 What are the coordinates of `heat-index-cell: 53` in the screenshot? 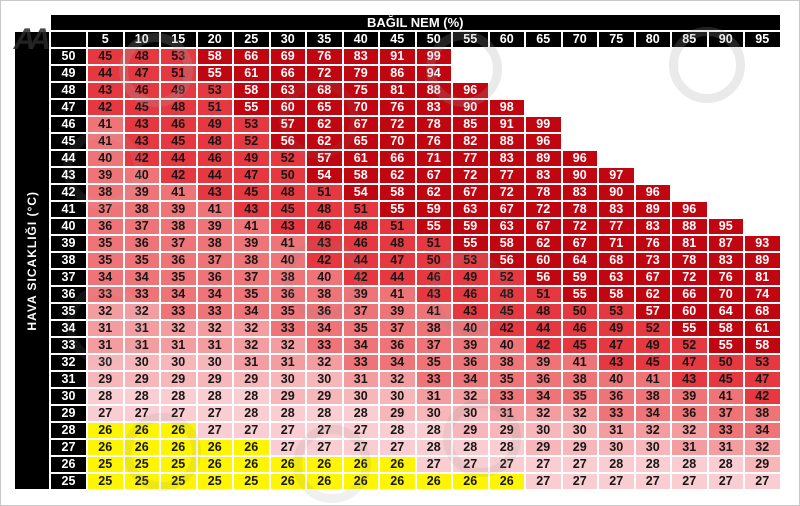 It's located at (762, 362).